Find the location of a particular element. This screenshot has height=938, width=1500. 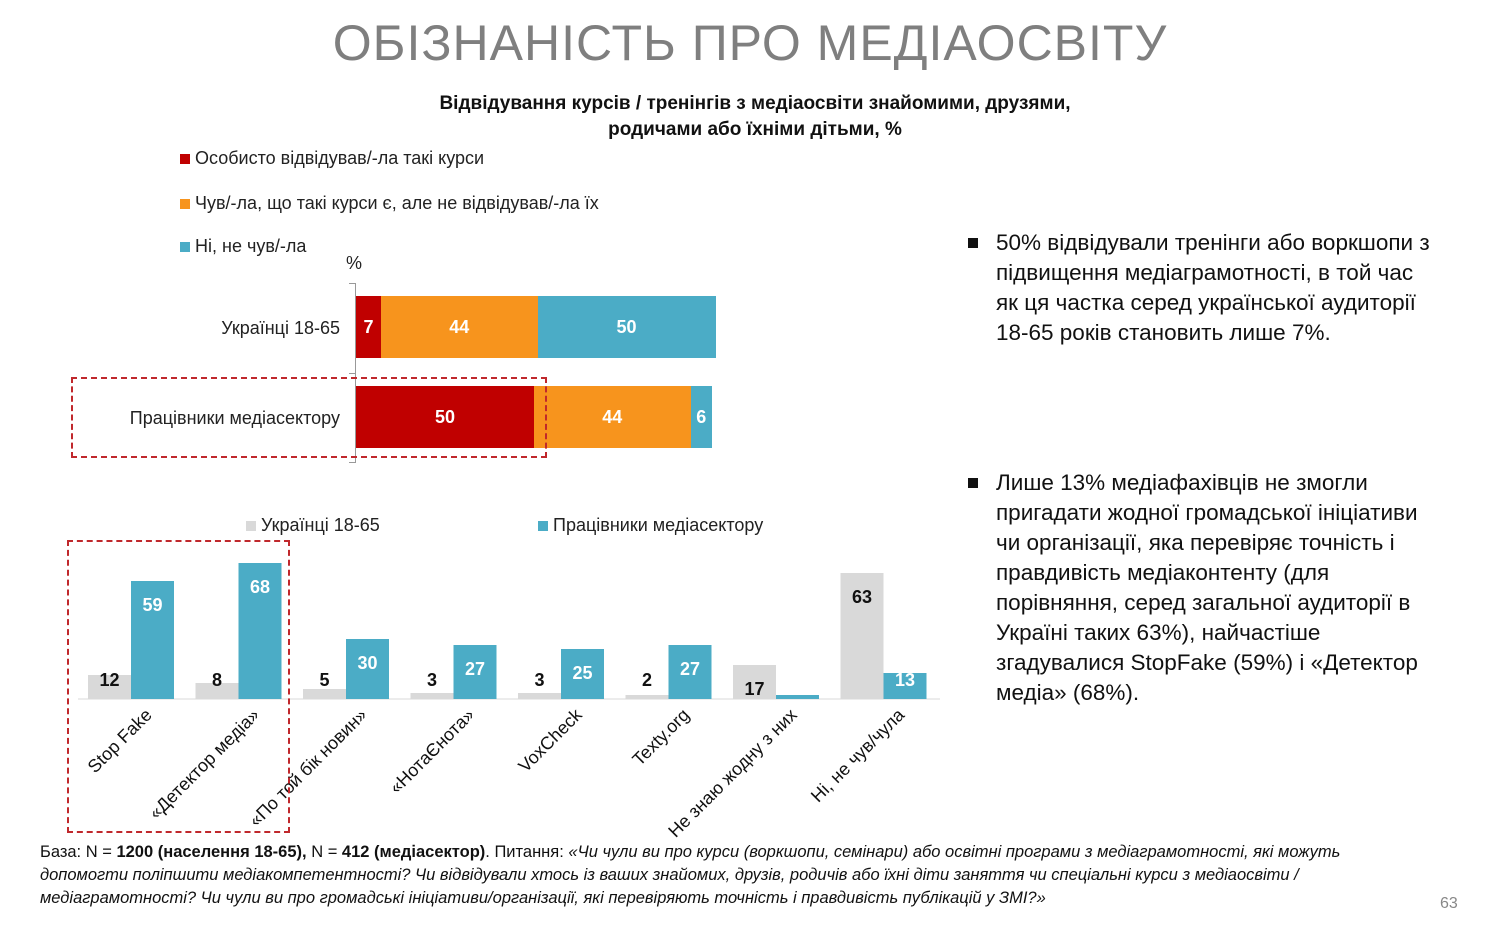

stacked-bar-segment: 7 is located at coordinates (368, 327).